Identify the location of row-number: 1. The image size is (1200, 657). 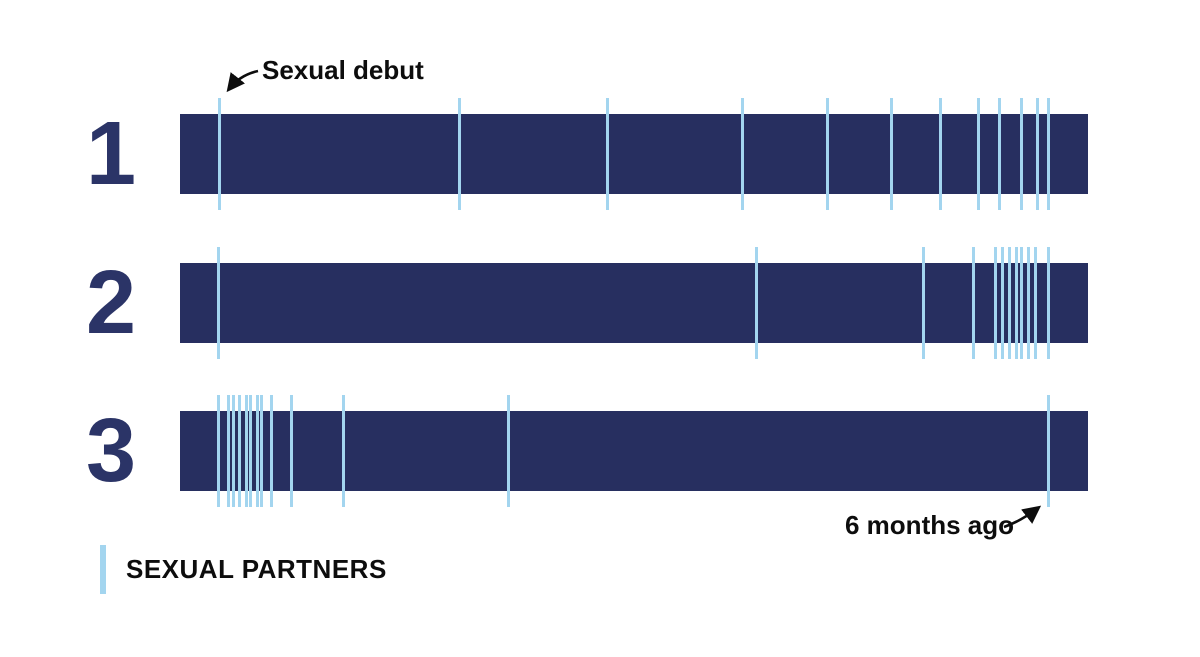
(110, 154).